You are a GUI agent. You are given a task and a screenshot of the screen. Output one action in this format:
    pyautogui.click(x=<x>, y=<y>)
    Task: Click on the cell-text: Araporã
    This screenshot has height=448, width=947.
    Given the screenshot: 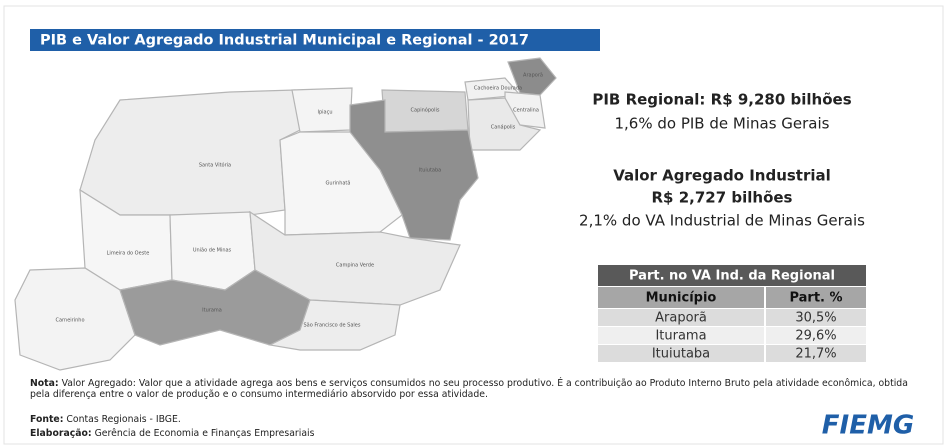 What is the action you would take?
    pyautogui.click(x=681, y=318)
    